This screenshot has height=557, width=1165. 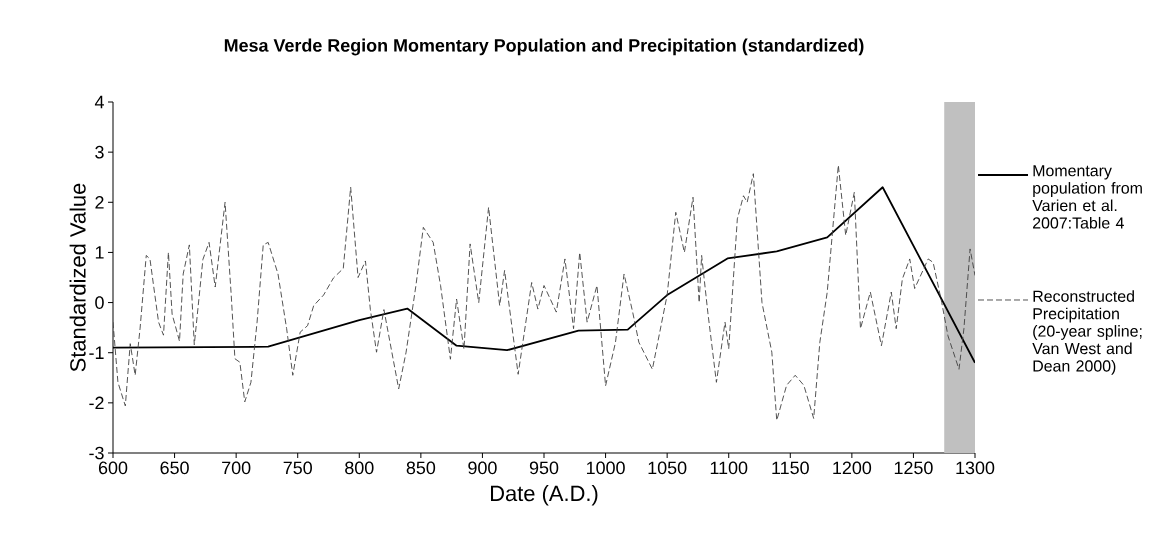 What do you see at coordinates (605, 468) in the screenshot?
I see `x-tick-label: 1000` at bounding box center [605, 468].